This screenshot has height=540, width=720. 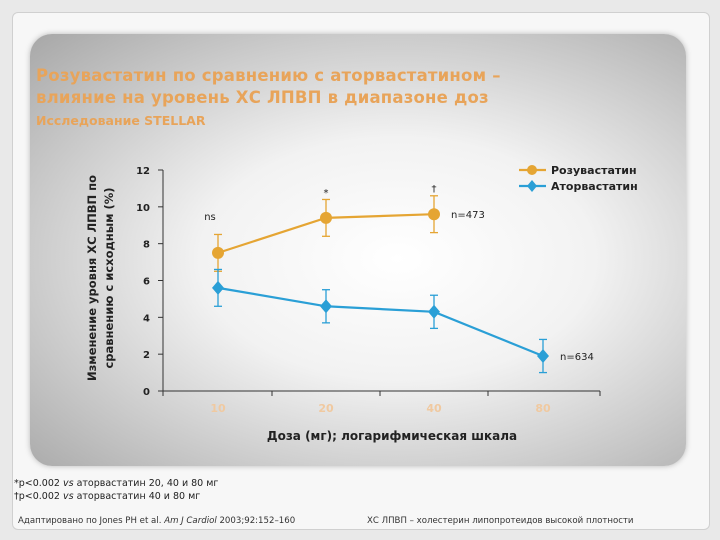 I want to click on footnote-2-vs: vs, so click(x=68, y=496).